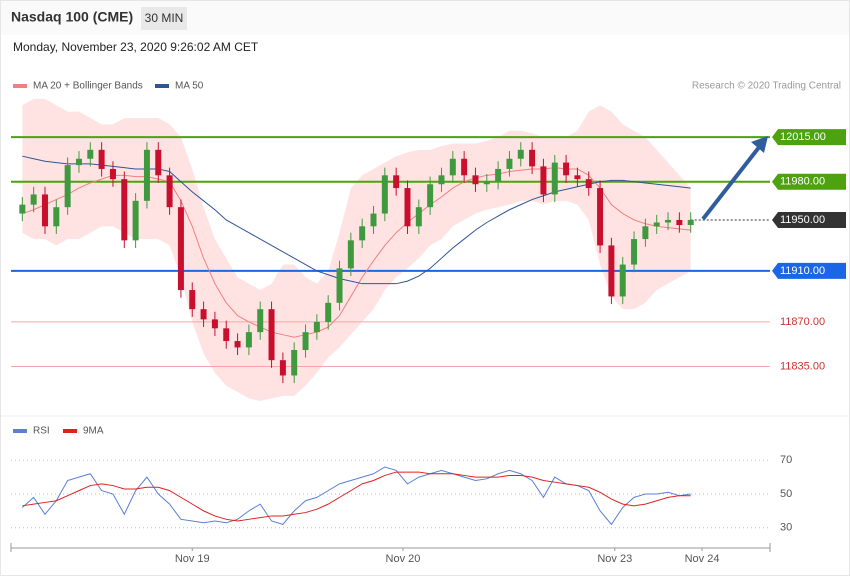 This screenshot has height=581, width=850. I want to click on timeframe-box, so click(164, 18).